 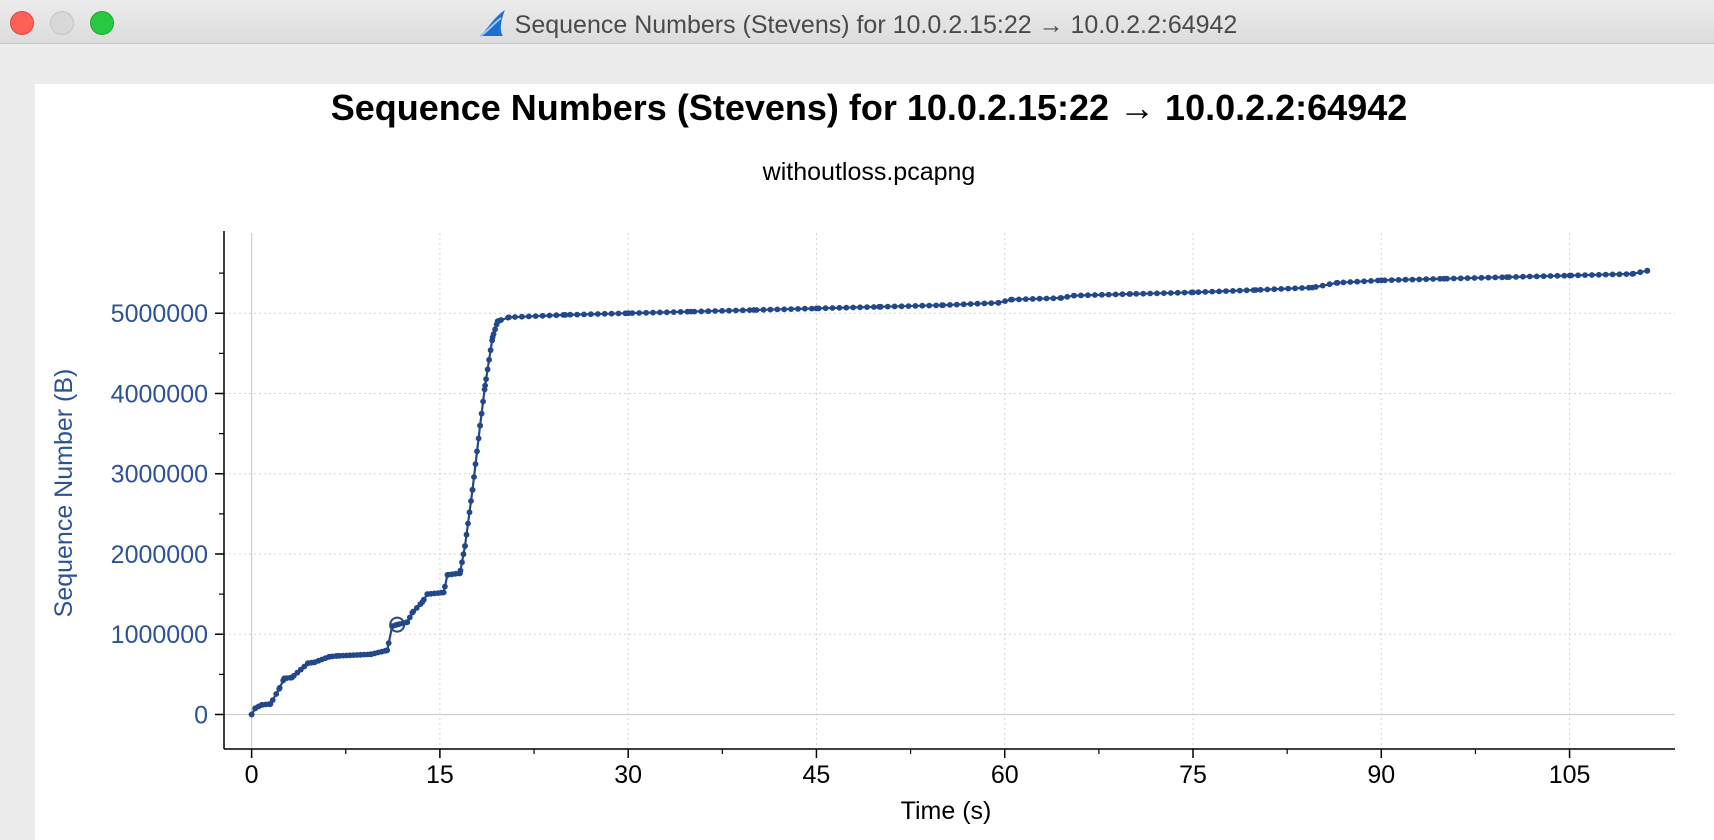 What do you see at coordinates (64, 493) in the screenshot?
I see `y-axis-label: Sequence Number (B)` at bounding box center [64, 493].